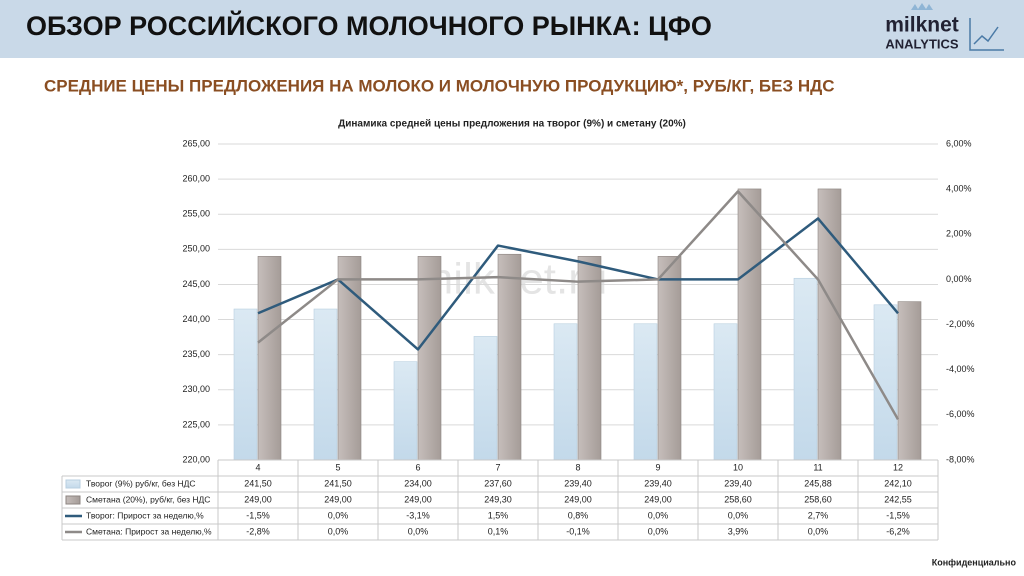  I want to click on table-cell: 3,9%, so click(738, 531).